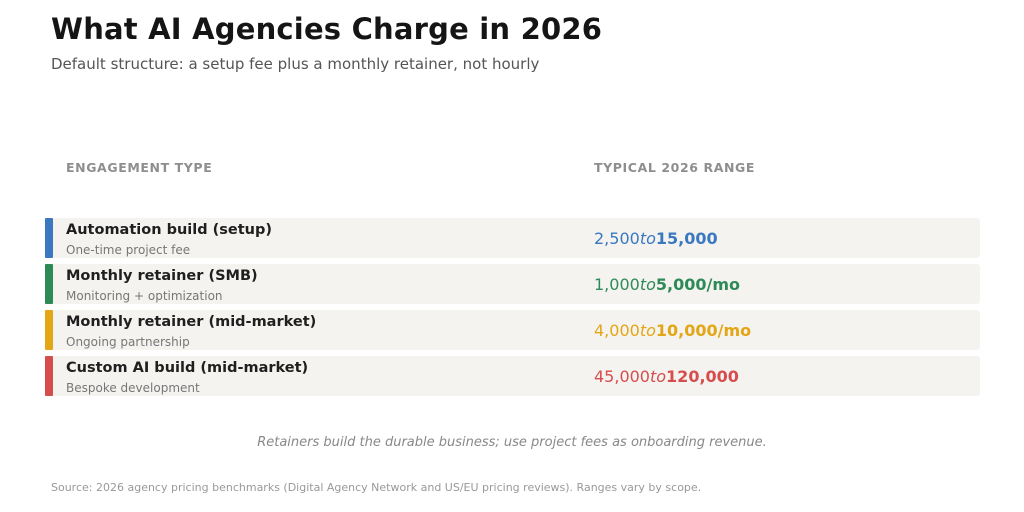 The image size is (1024, 512). I want to click on engagement-description: Monitoring + optimization, so click(144, 296).